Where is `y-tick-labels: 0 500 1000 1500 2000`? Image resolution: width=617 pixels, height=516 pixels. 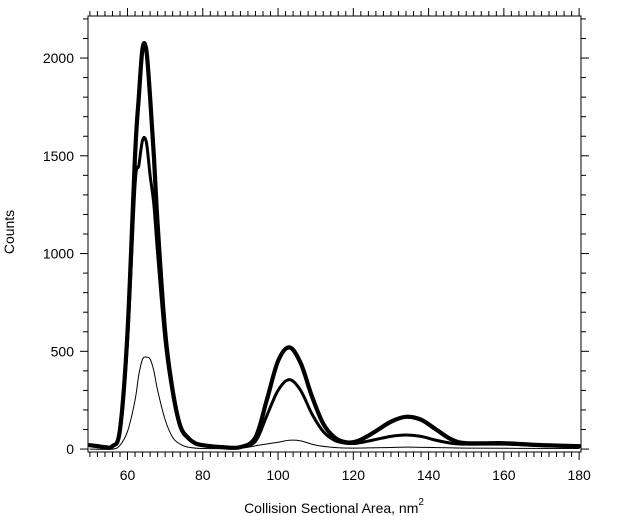 y-tick-labels: 0 500 1000 1500 2000 is located at coordinates (58, 253).